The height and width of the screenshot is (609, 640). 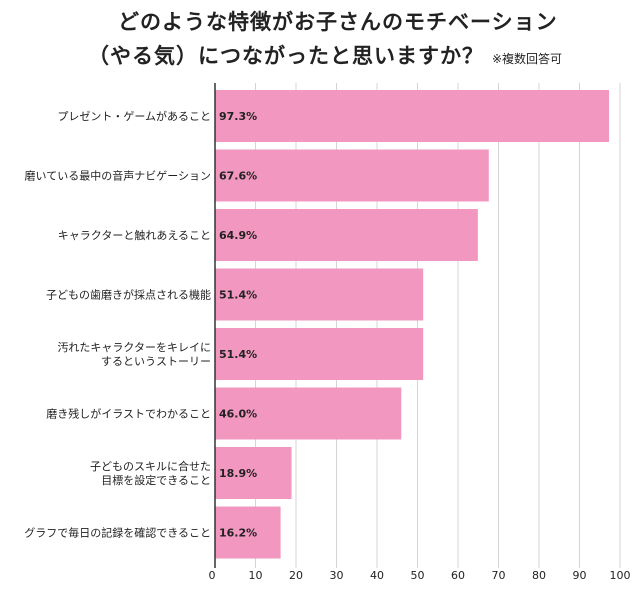 What do you see at coordinates (212, 575) in the screenshot?
I see `x-tick-label-0: 0` at bounding box center [212, 575].